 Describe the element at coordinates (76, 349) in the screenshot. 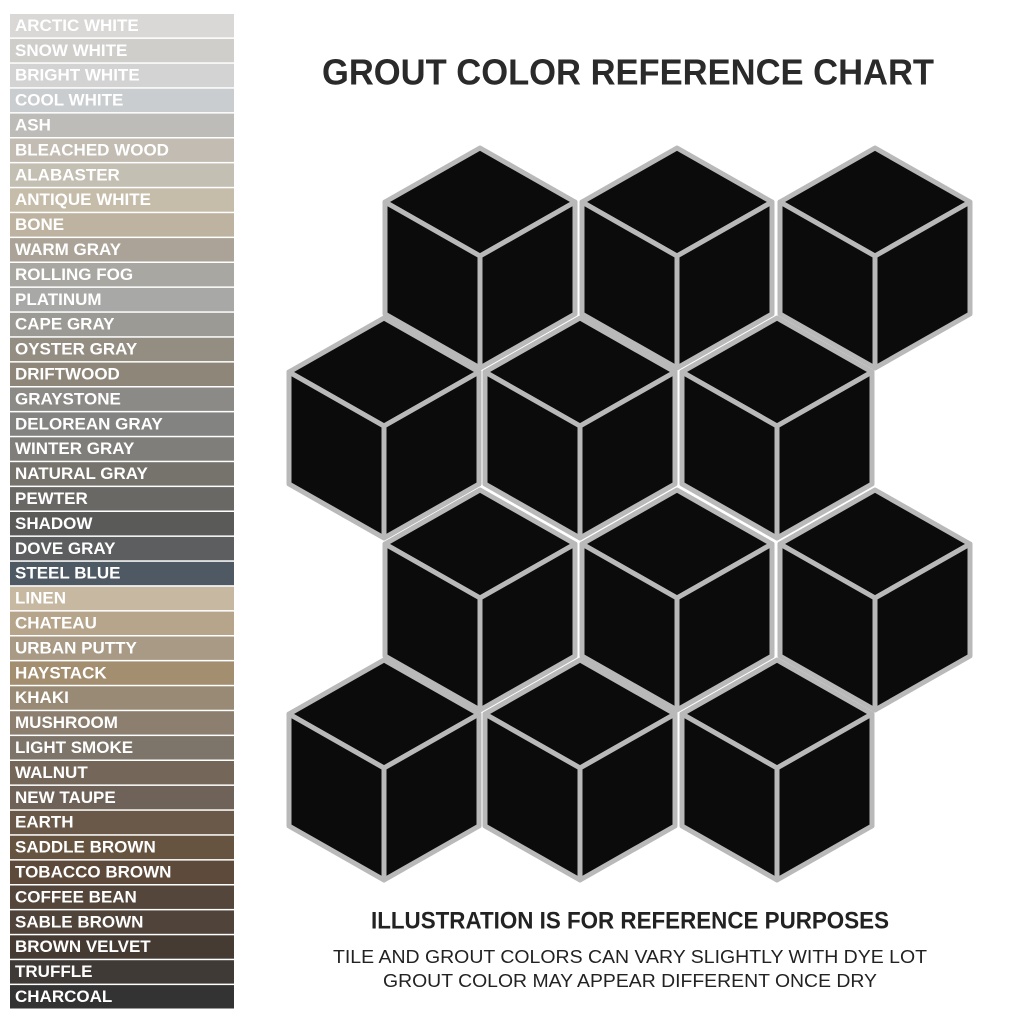

I see `swatch-label: OYSTER GRAY` at that location.